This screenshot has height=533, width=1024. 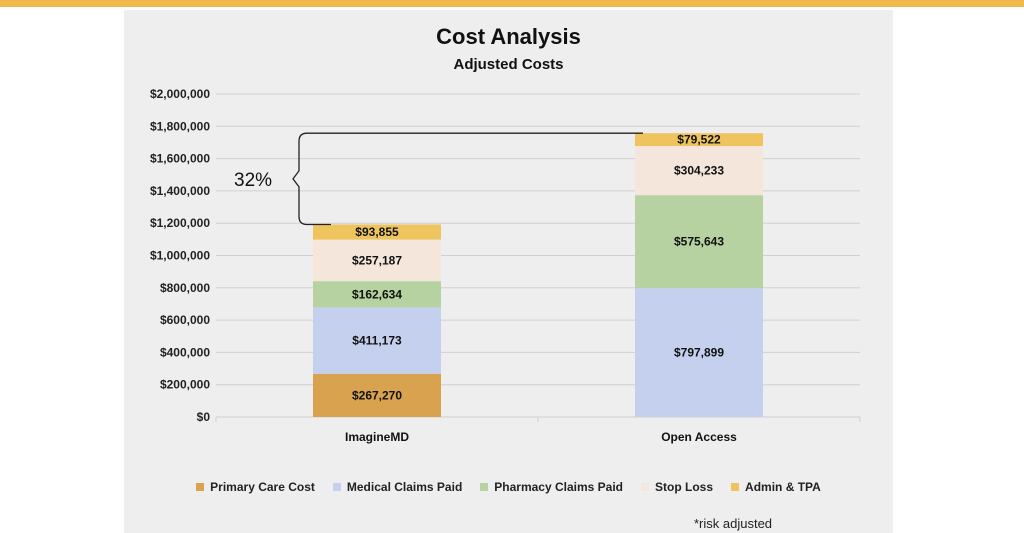 I want to click on data-label: $79,522, so click(x=699, y=140).